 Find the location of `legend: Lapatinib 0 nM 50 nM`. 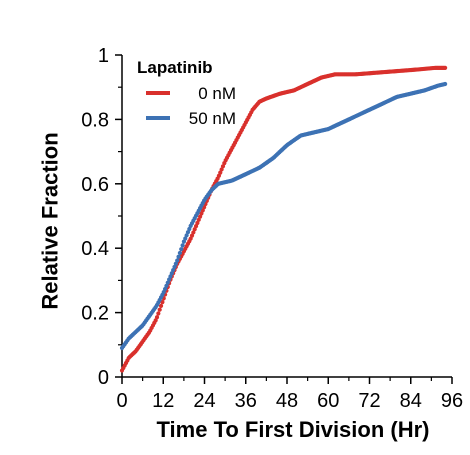

legend: Lapatinib 0 nM 50 nM is located at coordinates (186, 93).